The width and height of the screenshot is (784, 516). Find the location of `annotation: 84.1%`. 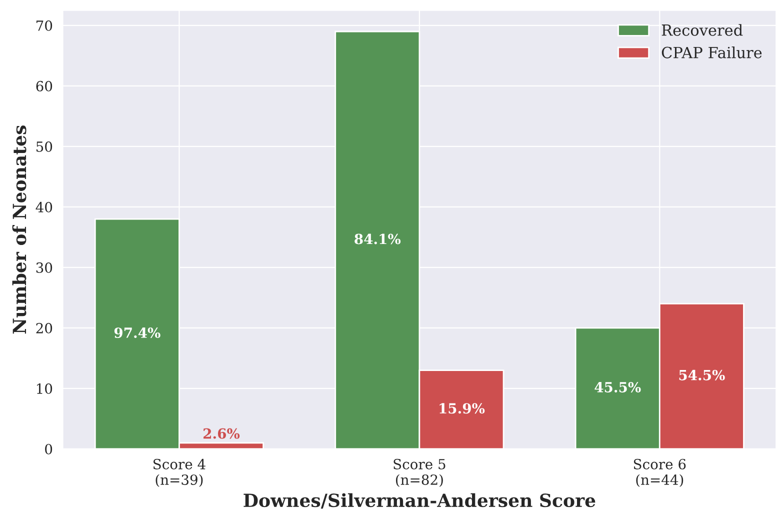

annotation: 84.1% is located at coordinates (377, 239).